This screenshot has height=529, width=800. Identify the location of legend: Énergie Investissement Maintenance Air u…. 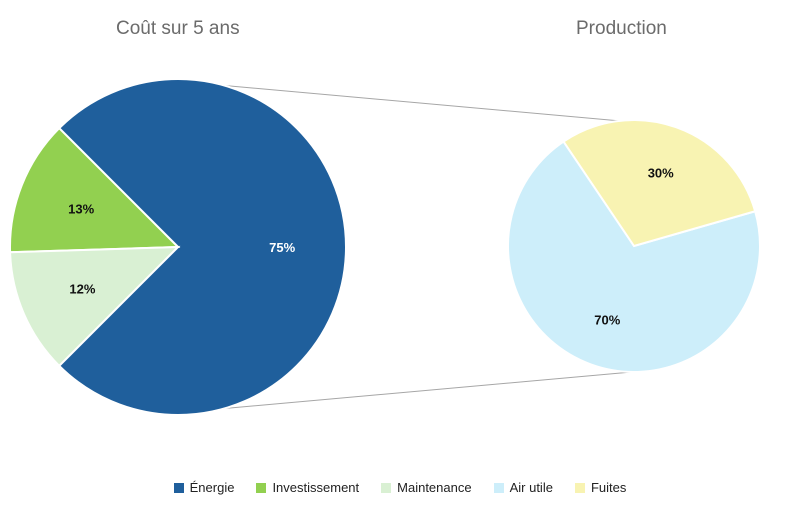
(400, 487).